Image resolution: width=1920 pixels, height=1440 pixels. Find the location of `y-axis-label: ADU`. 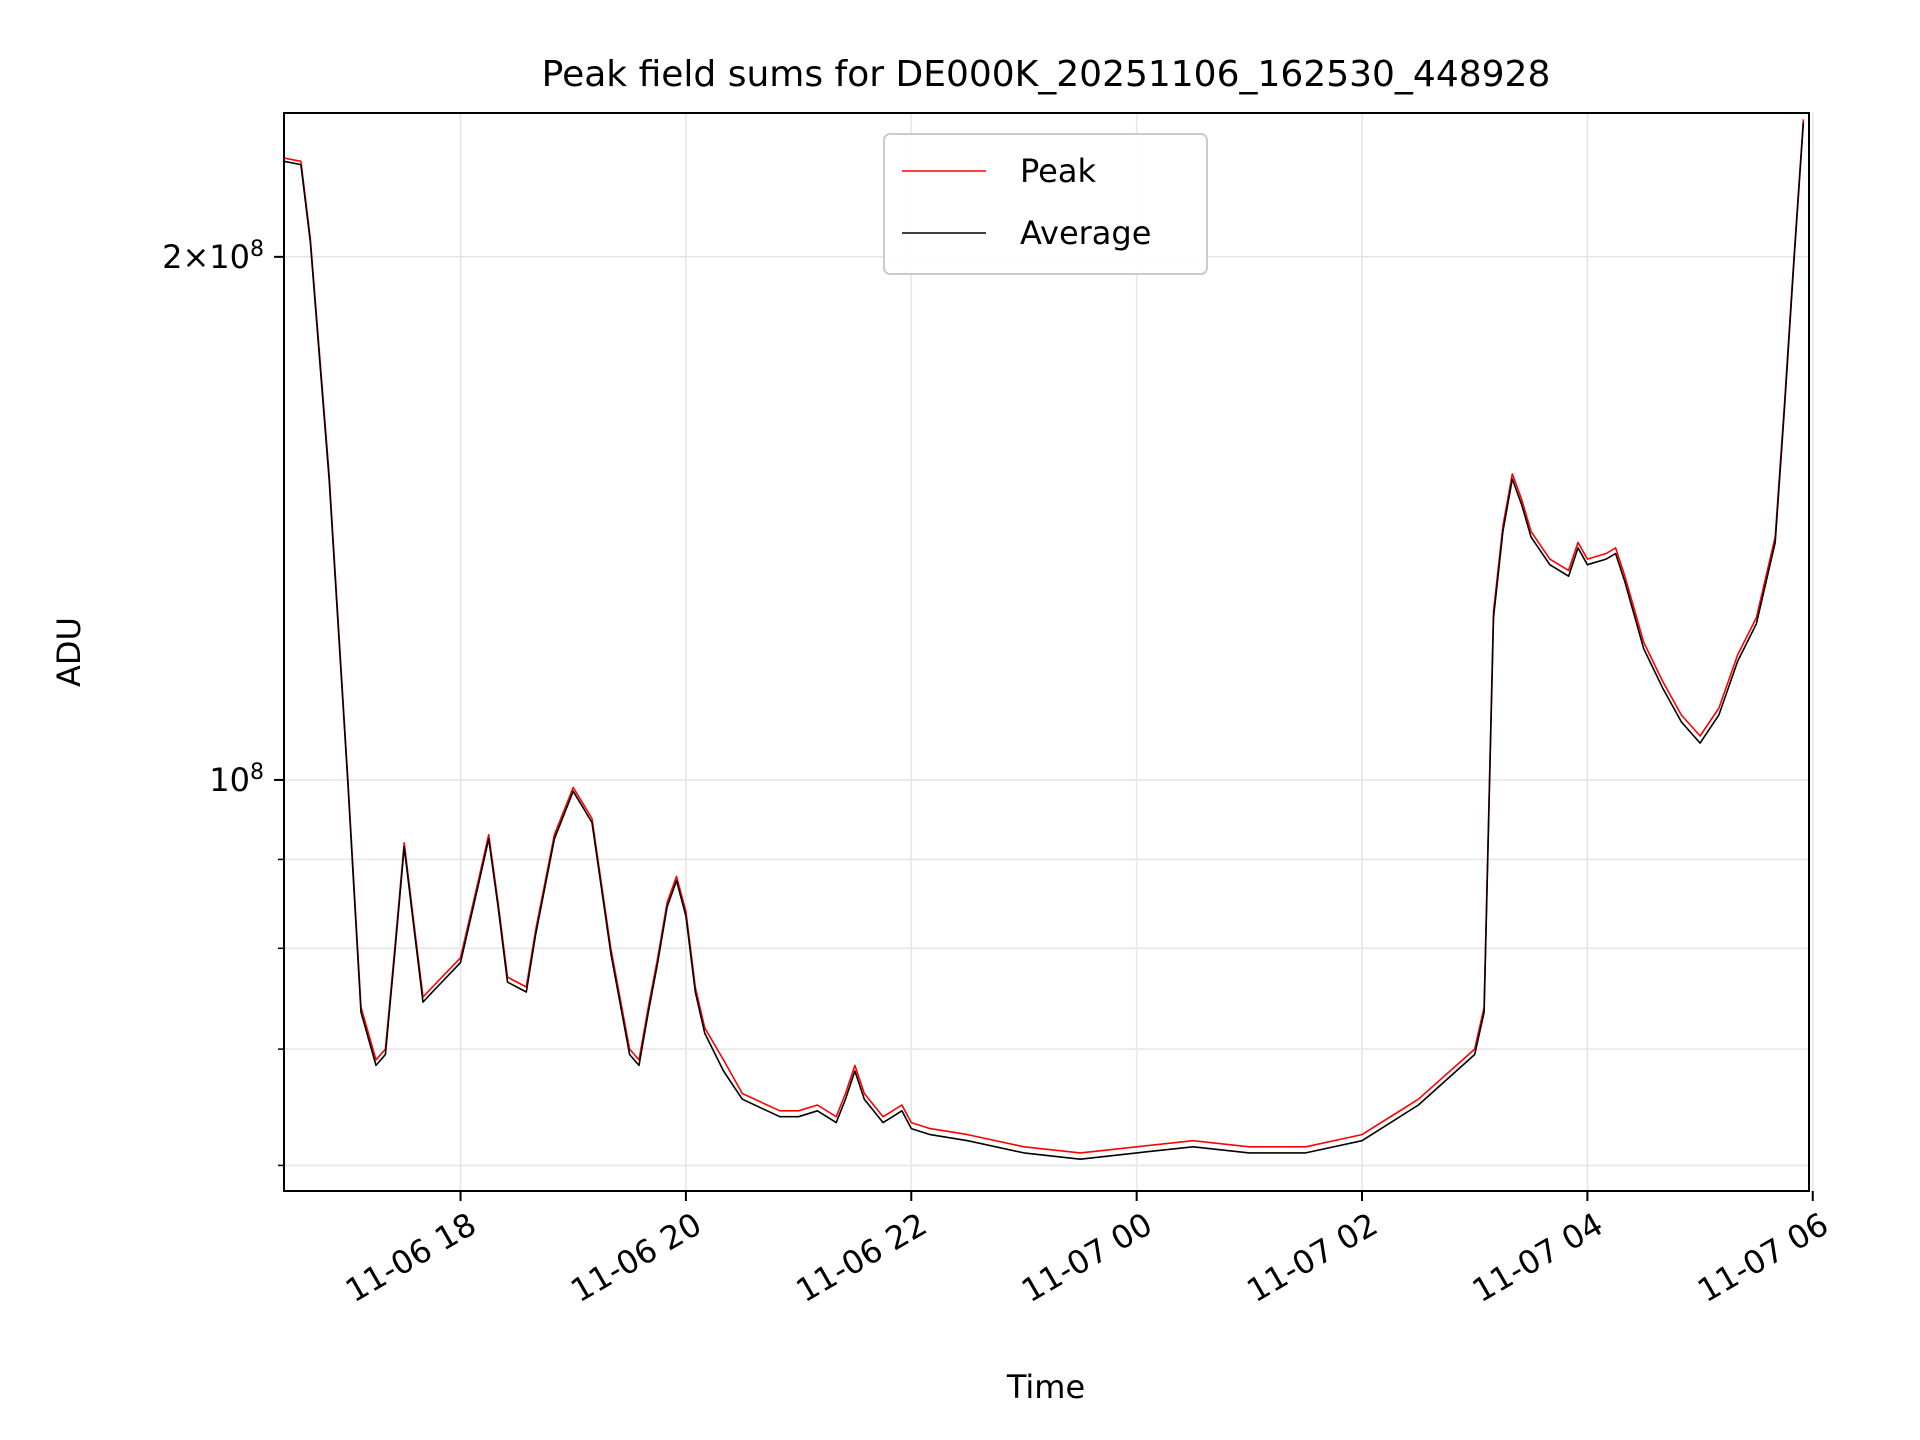

y-axis-label: ADU is located at coordinates (69, 652).